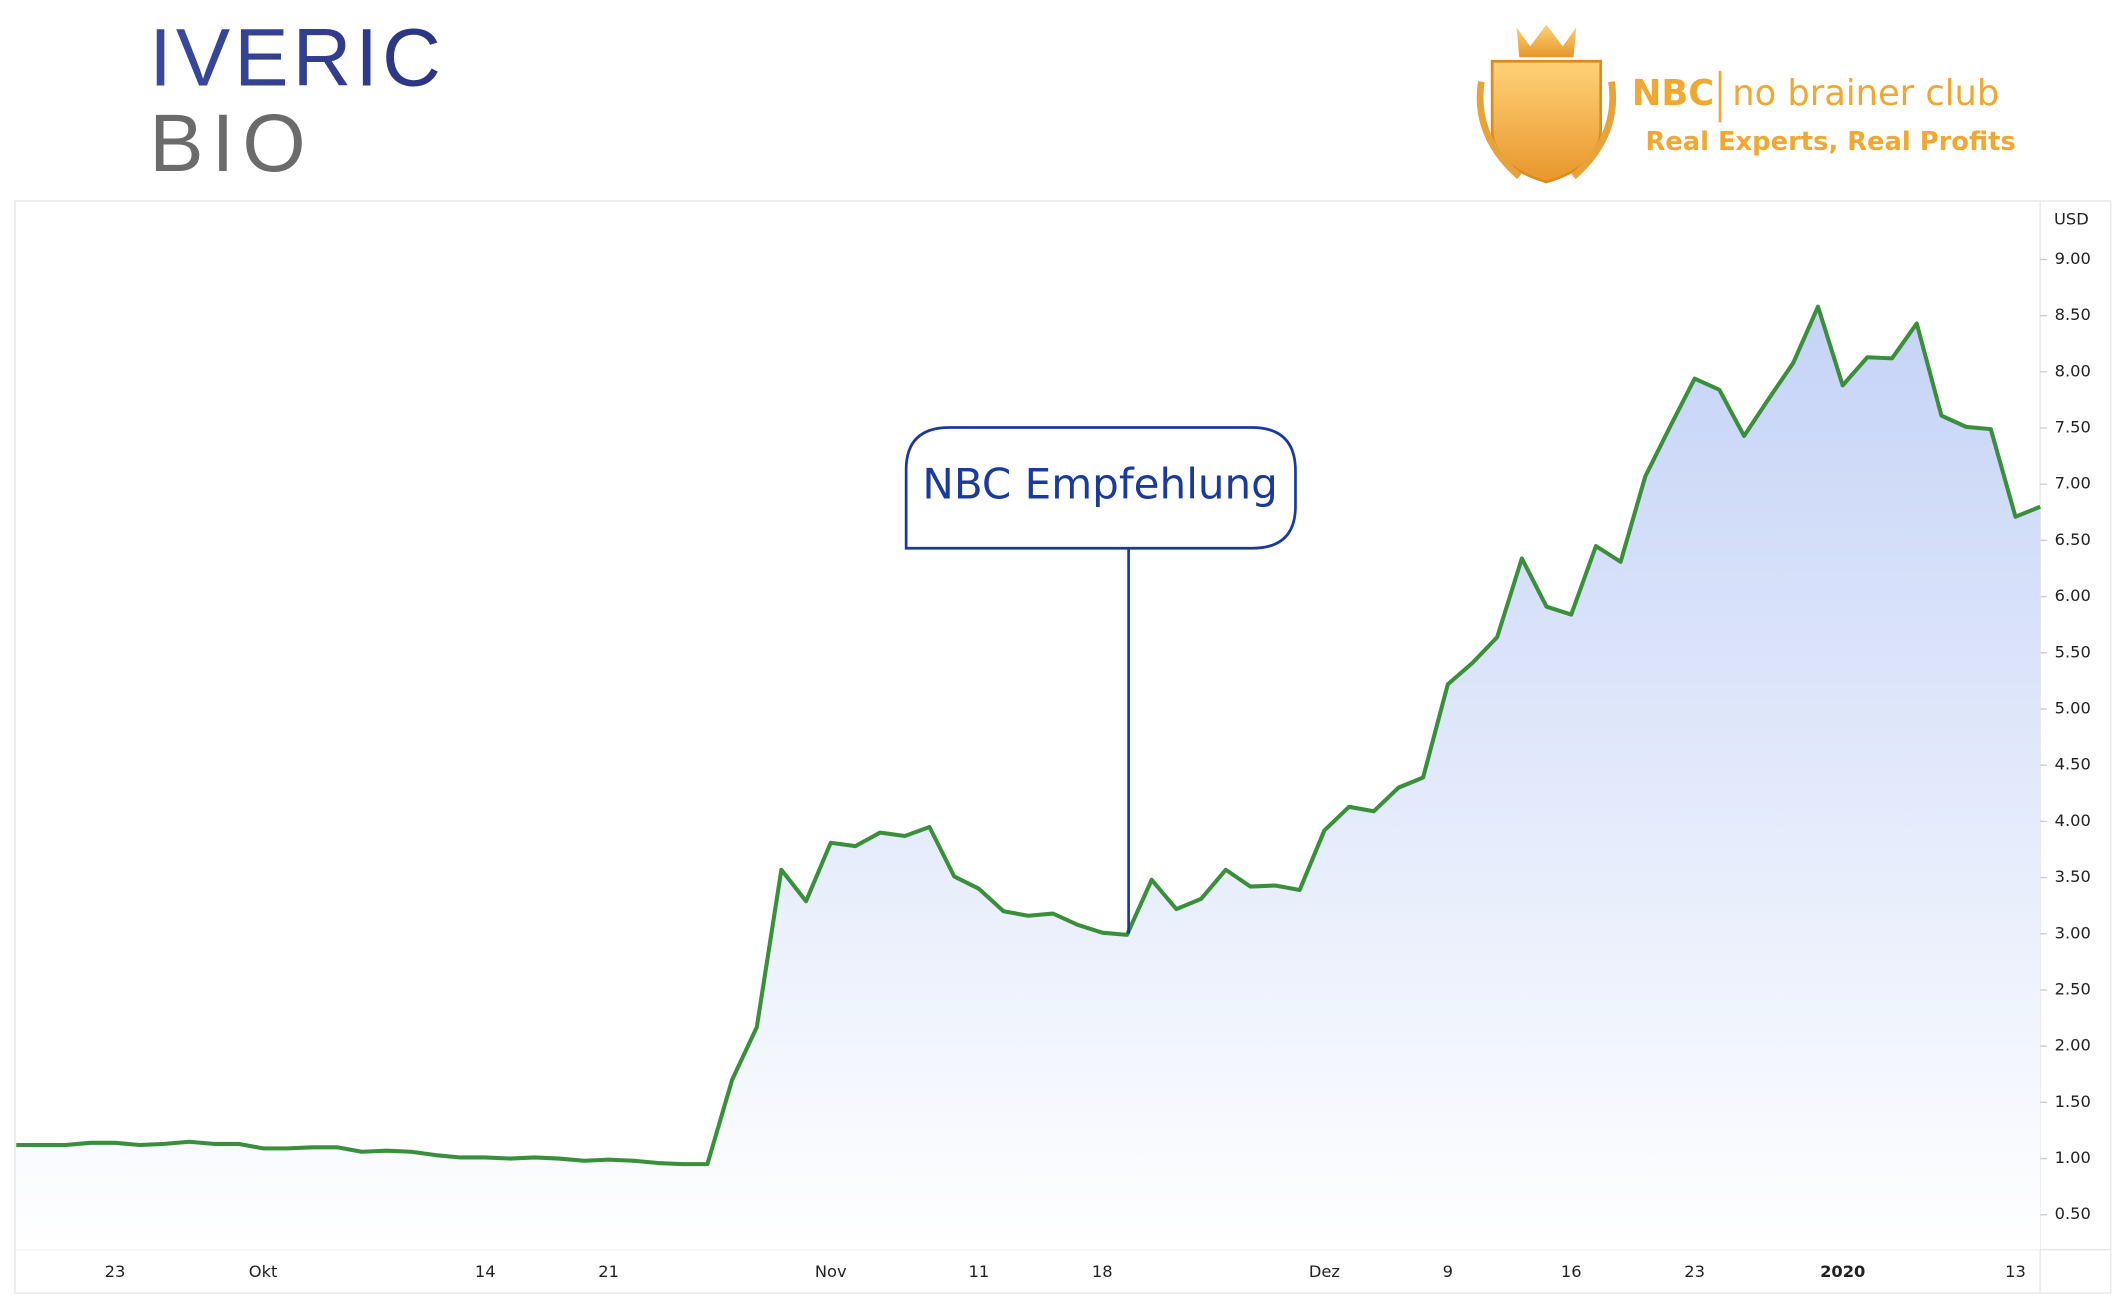 The width and height of the screenshot is (2127, 1300). What do you see at coordinates (1571, 1271) in the screenshot?
I see `x-tick-label: 16` at bounding box center [1571, 1271].